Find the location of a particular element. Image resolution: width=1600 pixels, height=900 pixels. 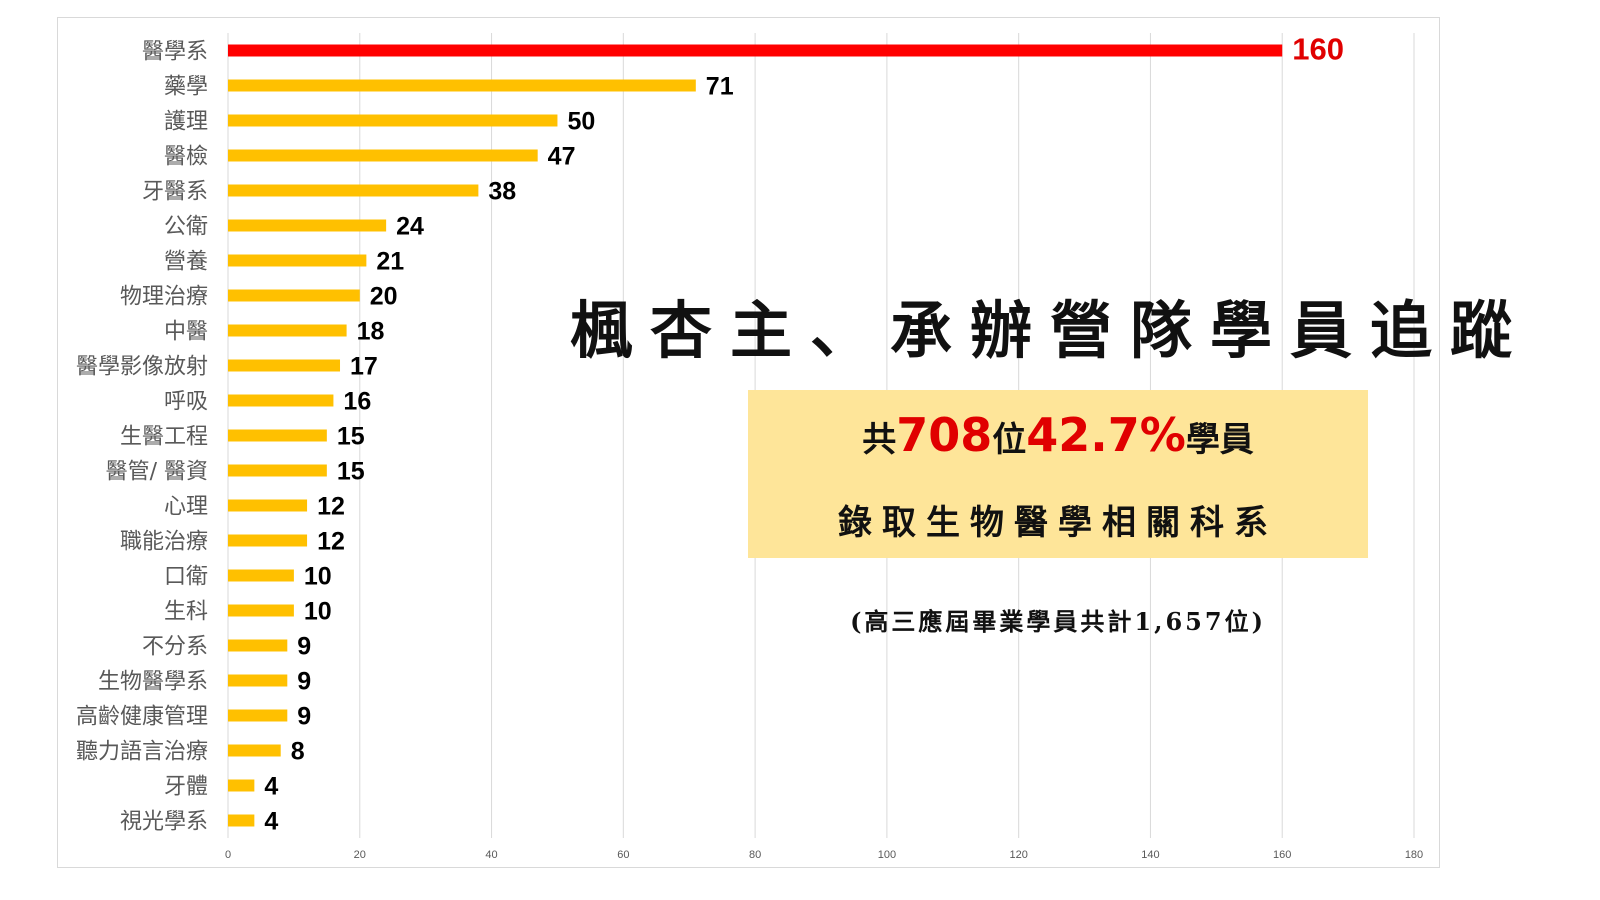

student-percent: 42.7% is located at coordinates (1106, 435).